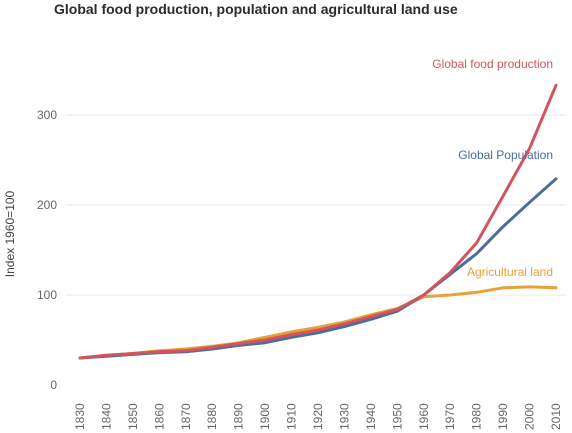  Describe the element at coordinates (47, 115) in the screenshot. I see `y-tick-label: 300` at that location.